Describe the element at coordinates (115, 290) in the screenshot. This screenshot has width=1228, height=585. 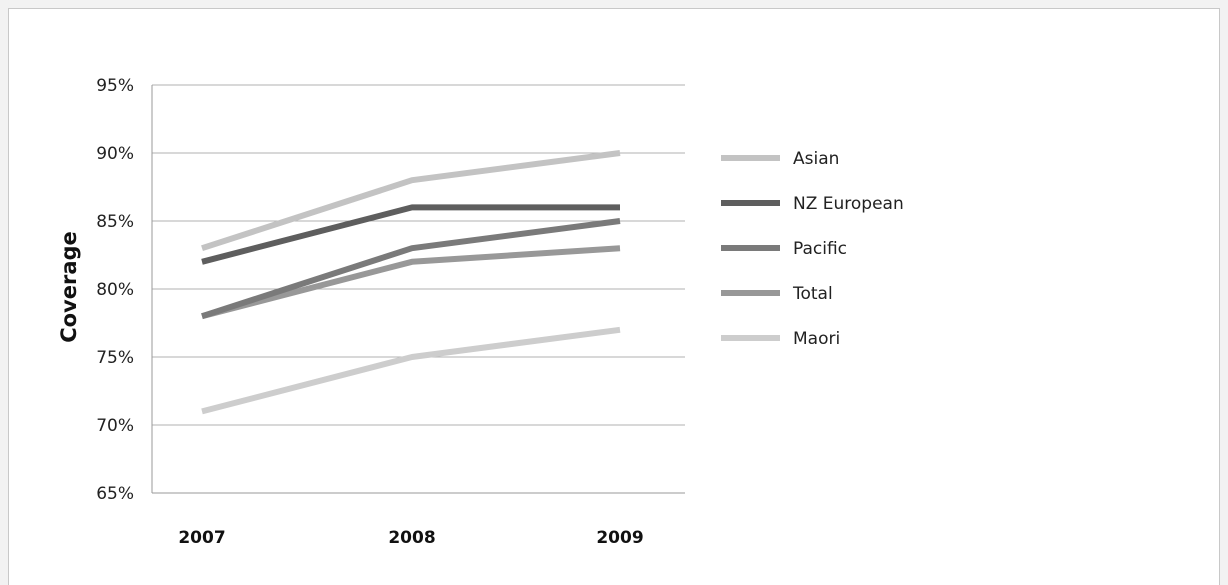
I see `y-tick-label: 80%` at that location.